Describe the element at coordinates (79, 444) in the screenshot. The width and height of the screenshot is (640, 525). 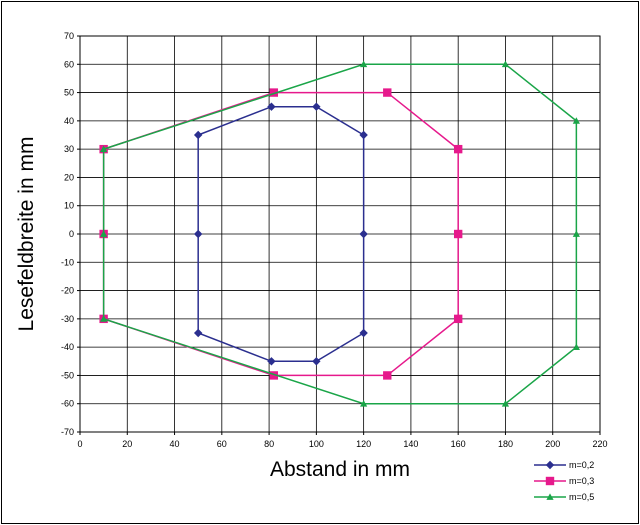
I see `x-tick-label: 0` at that location.